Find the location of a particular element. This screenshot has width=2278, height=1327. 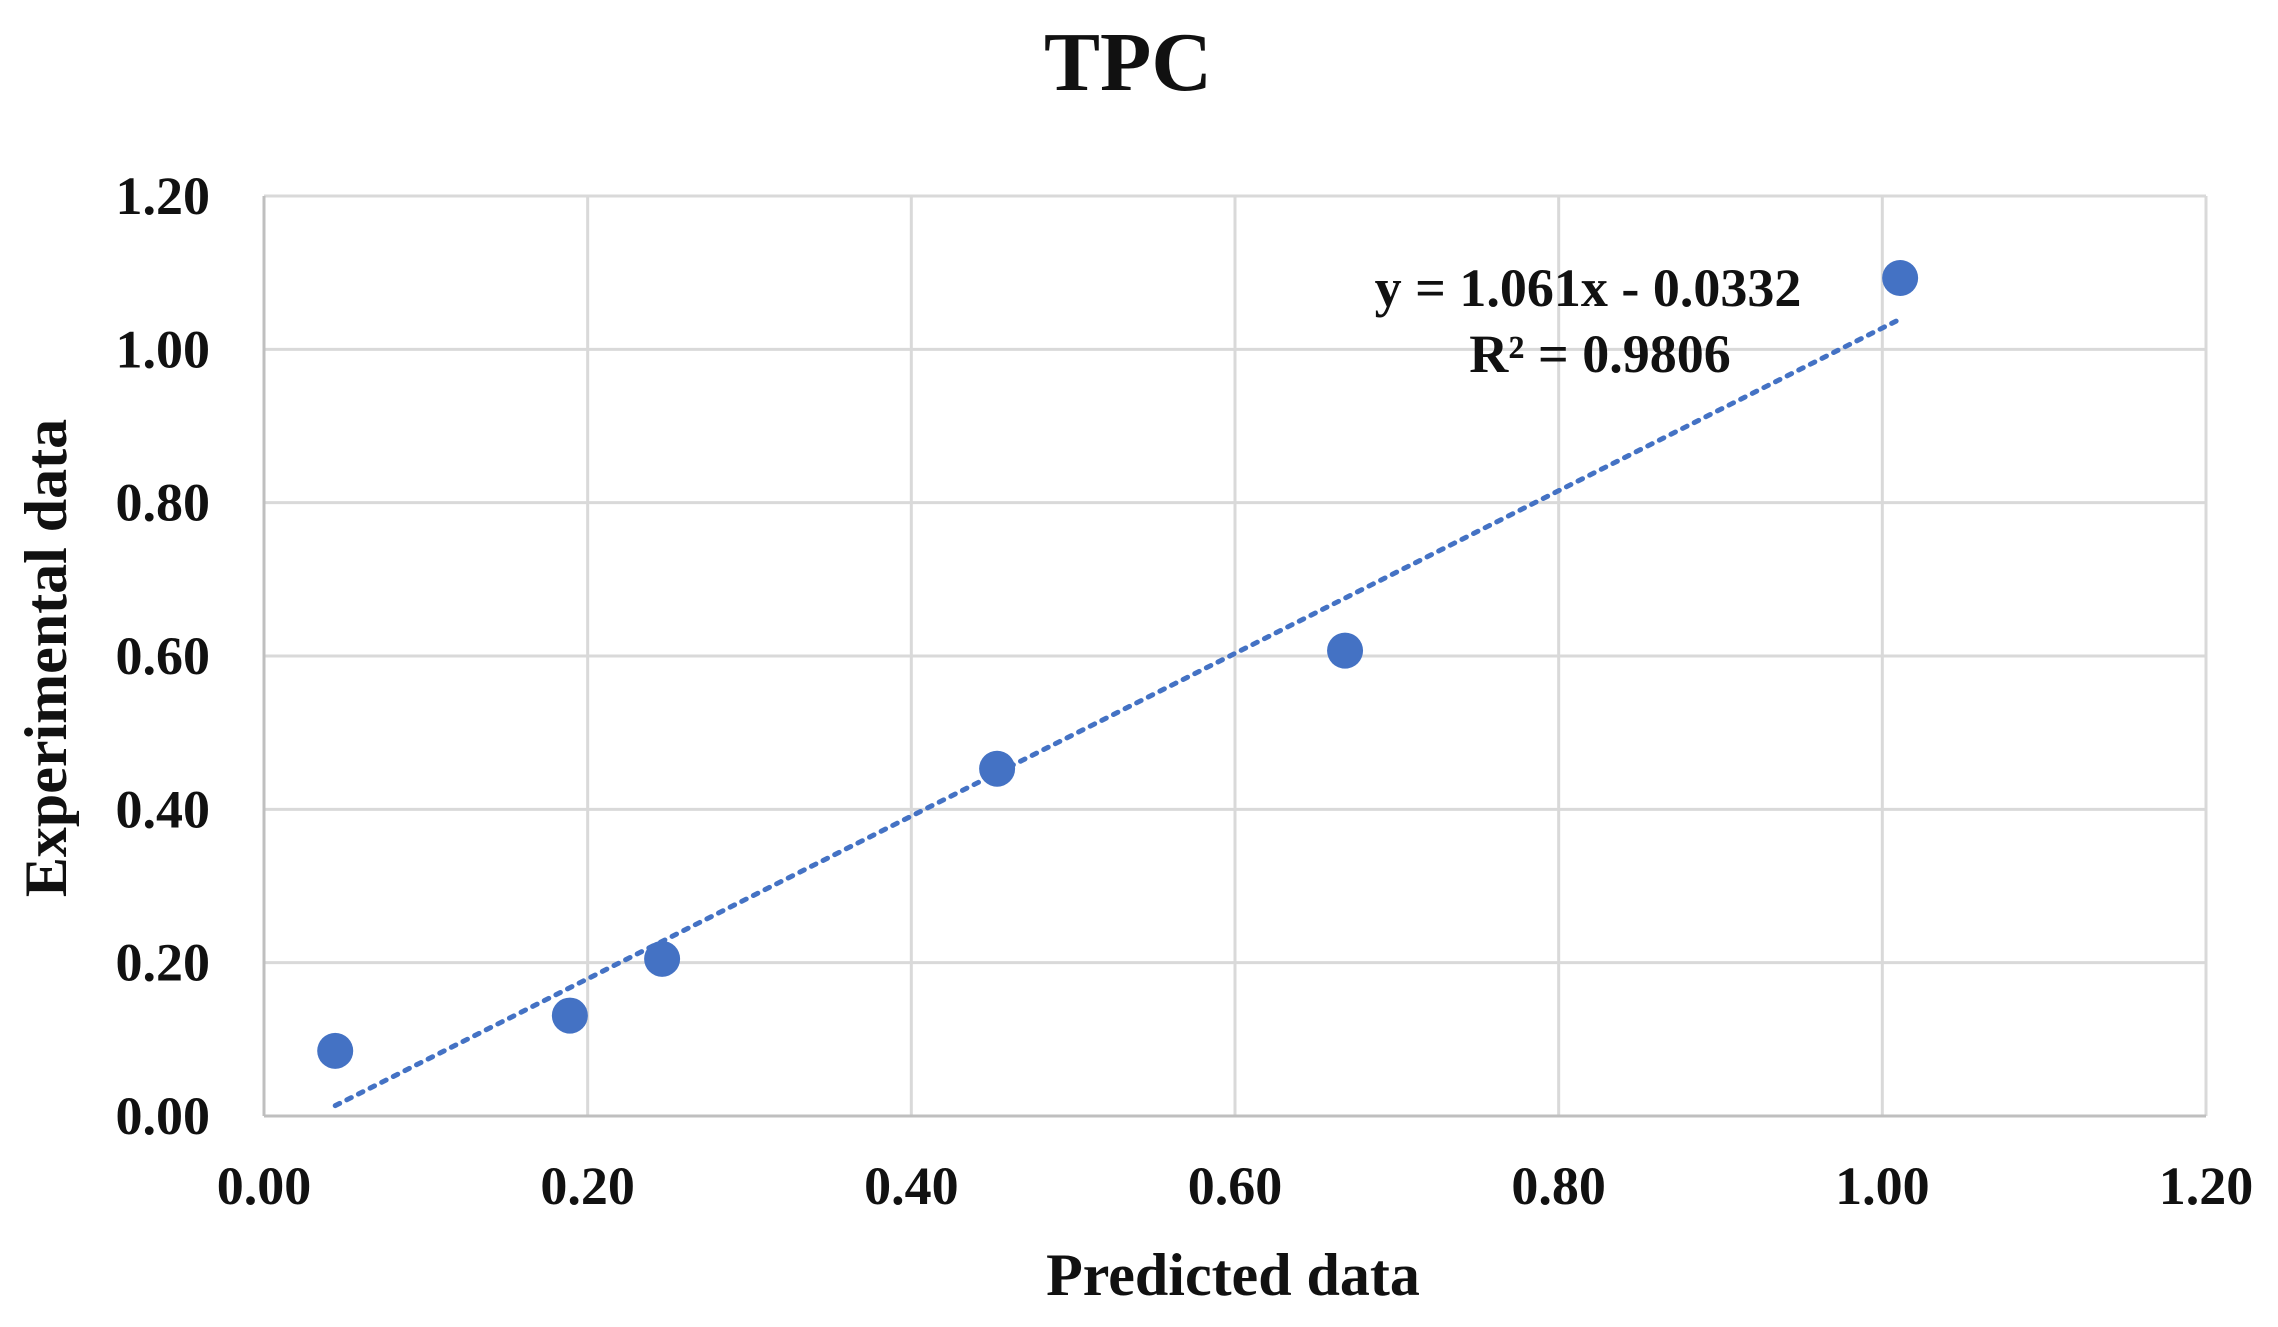

y-tick-label: 0.80 is located at coordinates (163, 503).